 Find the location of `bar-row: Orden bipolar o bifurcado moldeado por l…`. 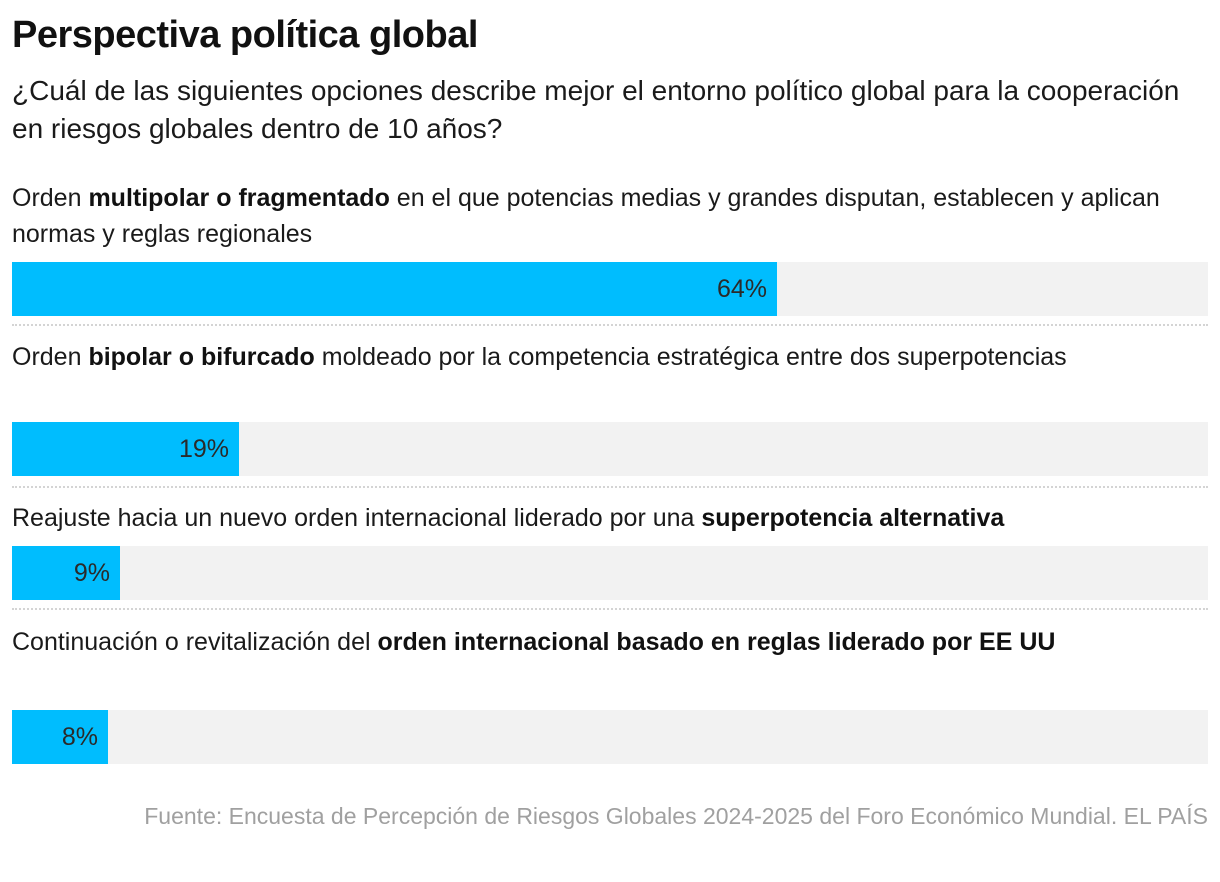

bar-row: Orden bipolar o bifurcado moldeado por l… is located at coordinates (610, 357).